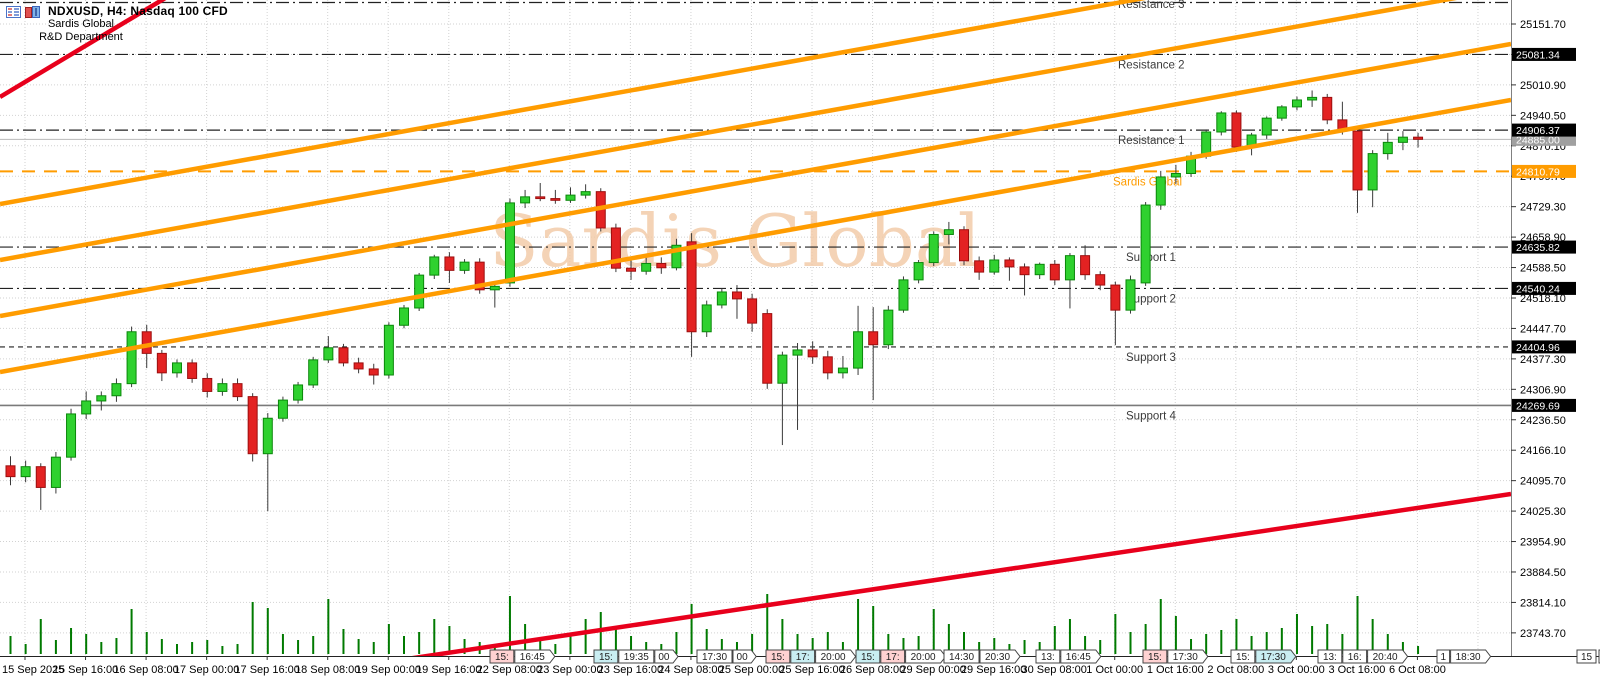 The width and height of the screenshot is (1600, 684). What do you see at coordinates (1543, 603) in the screenshot?
I see `price-tick-label: 23814.10` at bounding box center [1543, 603].